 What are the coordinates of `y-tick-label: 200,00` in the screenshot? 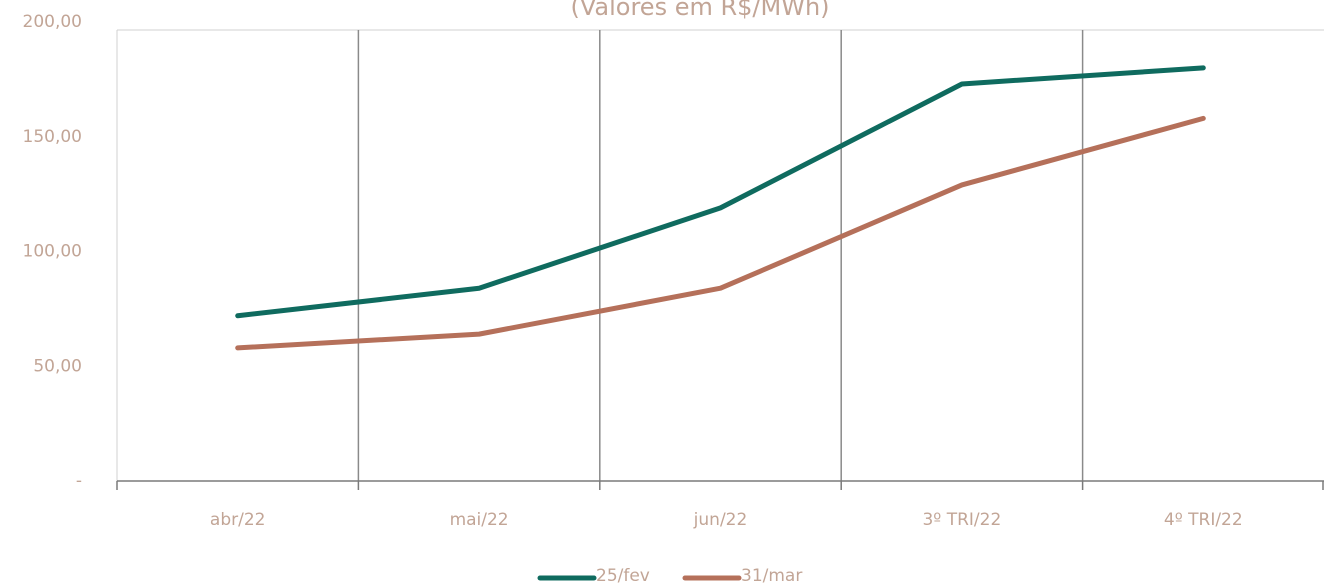 It's located at (52, 22).